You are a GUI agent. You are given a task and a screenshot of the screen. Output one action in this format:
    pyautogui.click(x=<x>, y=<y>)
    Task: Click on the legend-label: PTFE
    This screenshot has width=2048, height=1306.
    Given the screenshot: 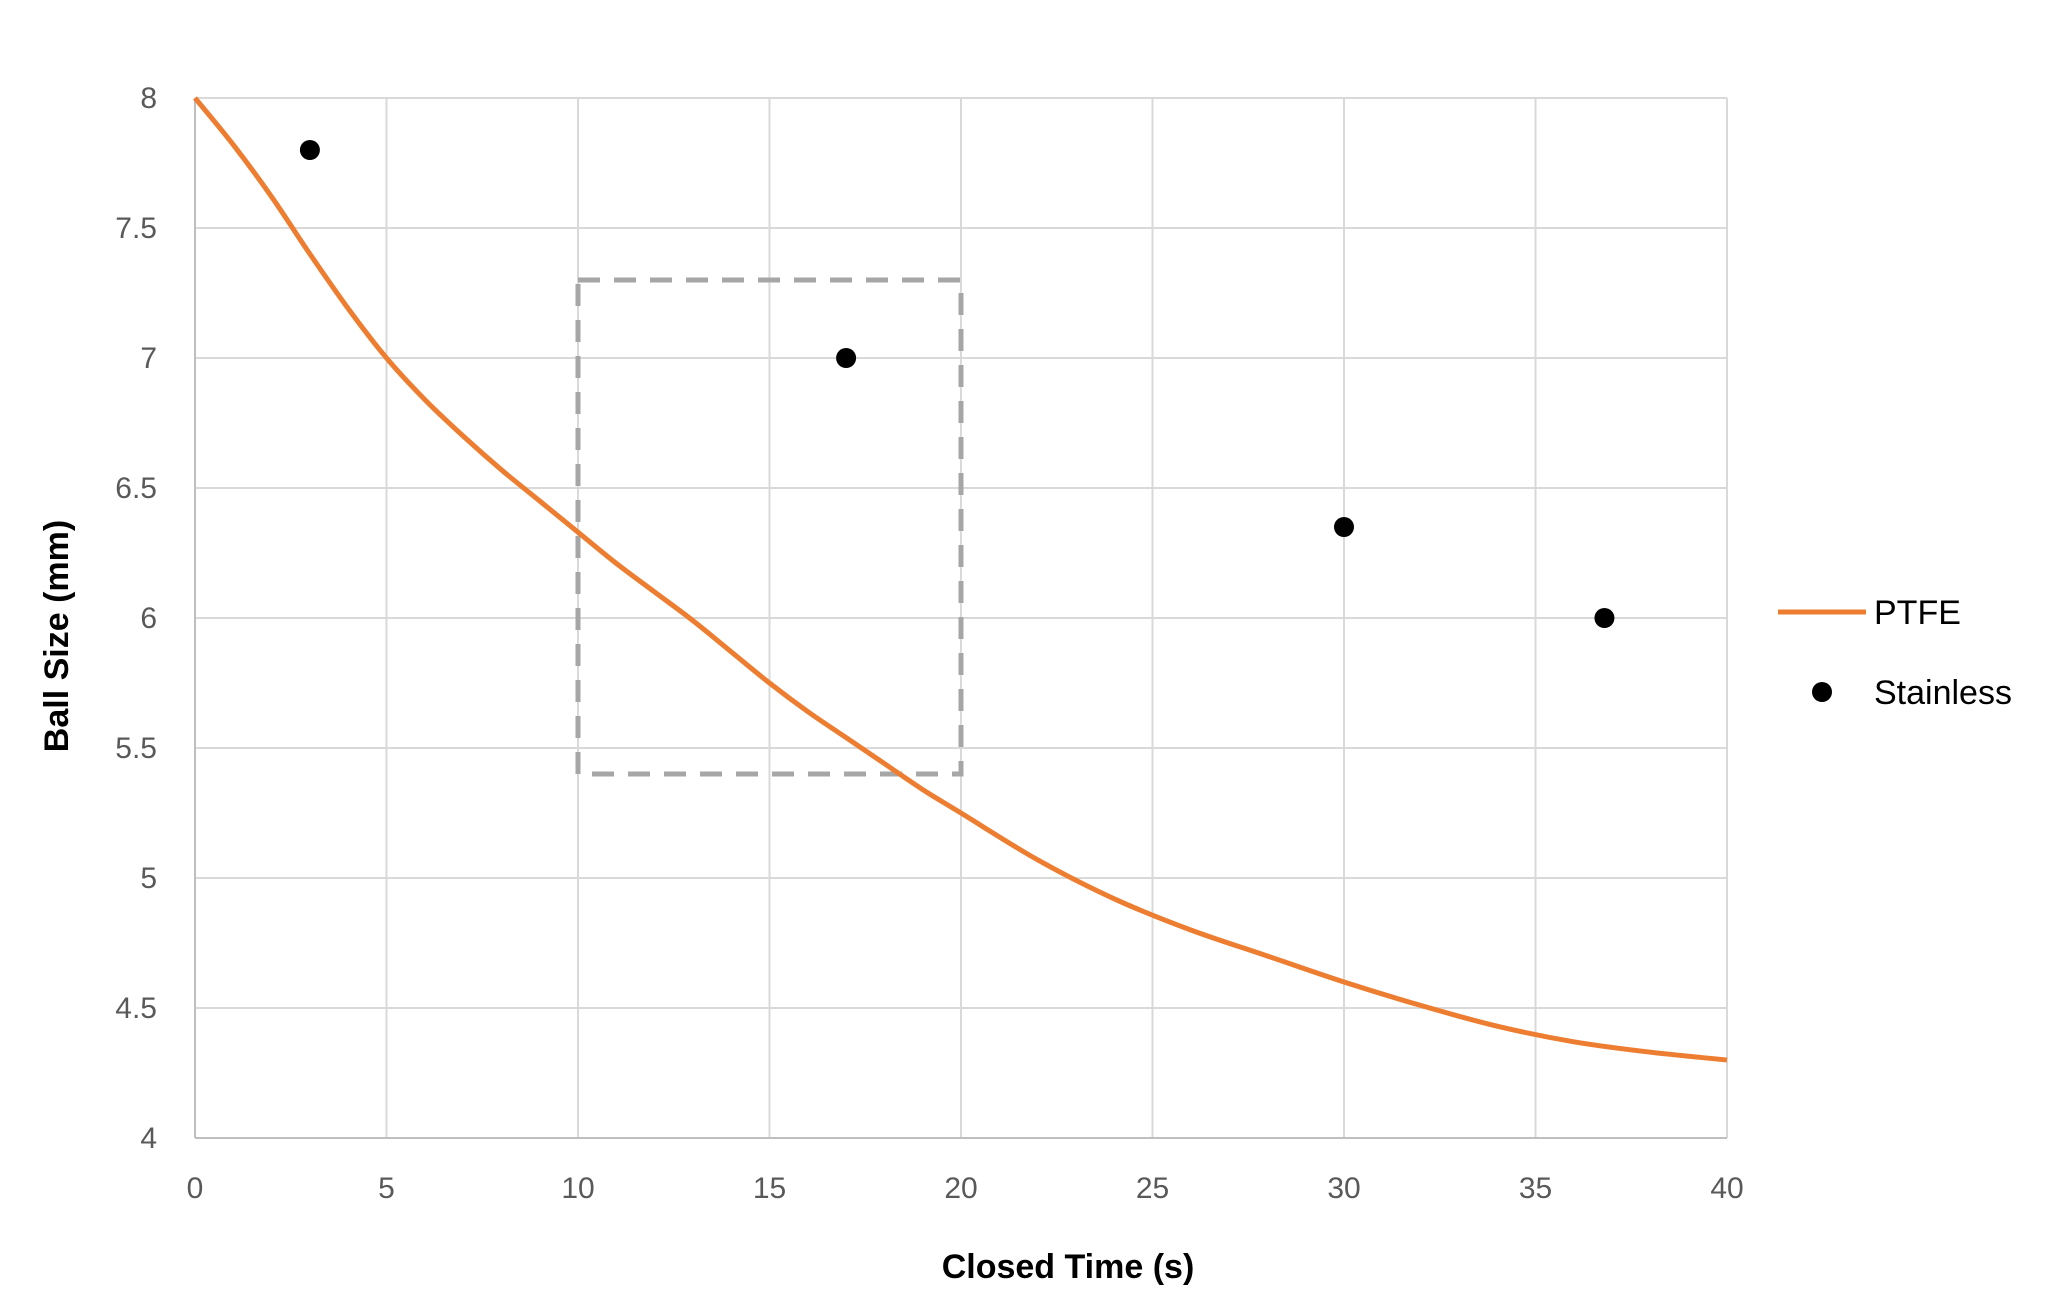 What is the action you would take?
    pyautogui.click(x=1917, y=613)
    